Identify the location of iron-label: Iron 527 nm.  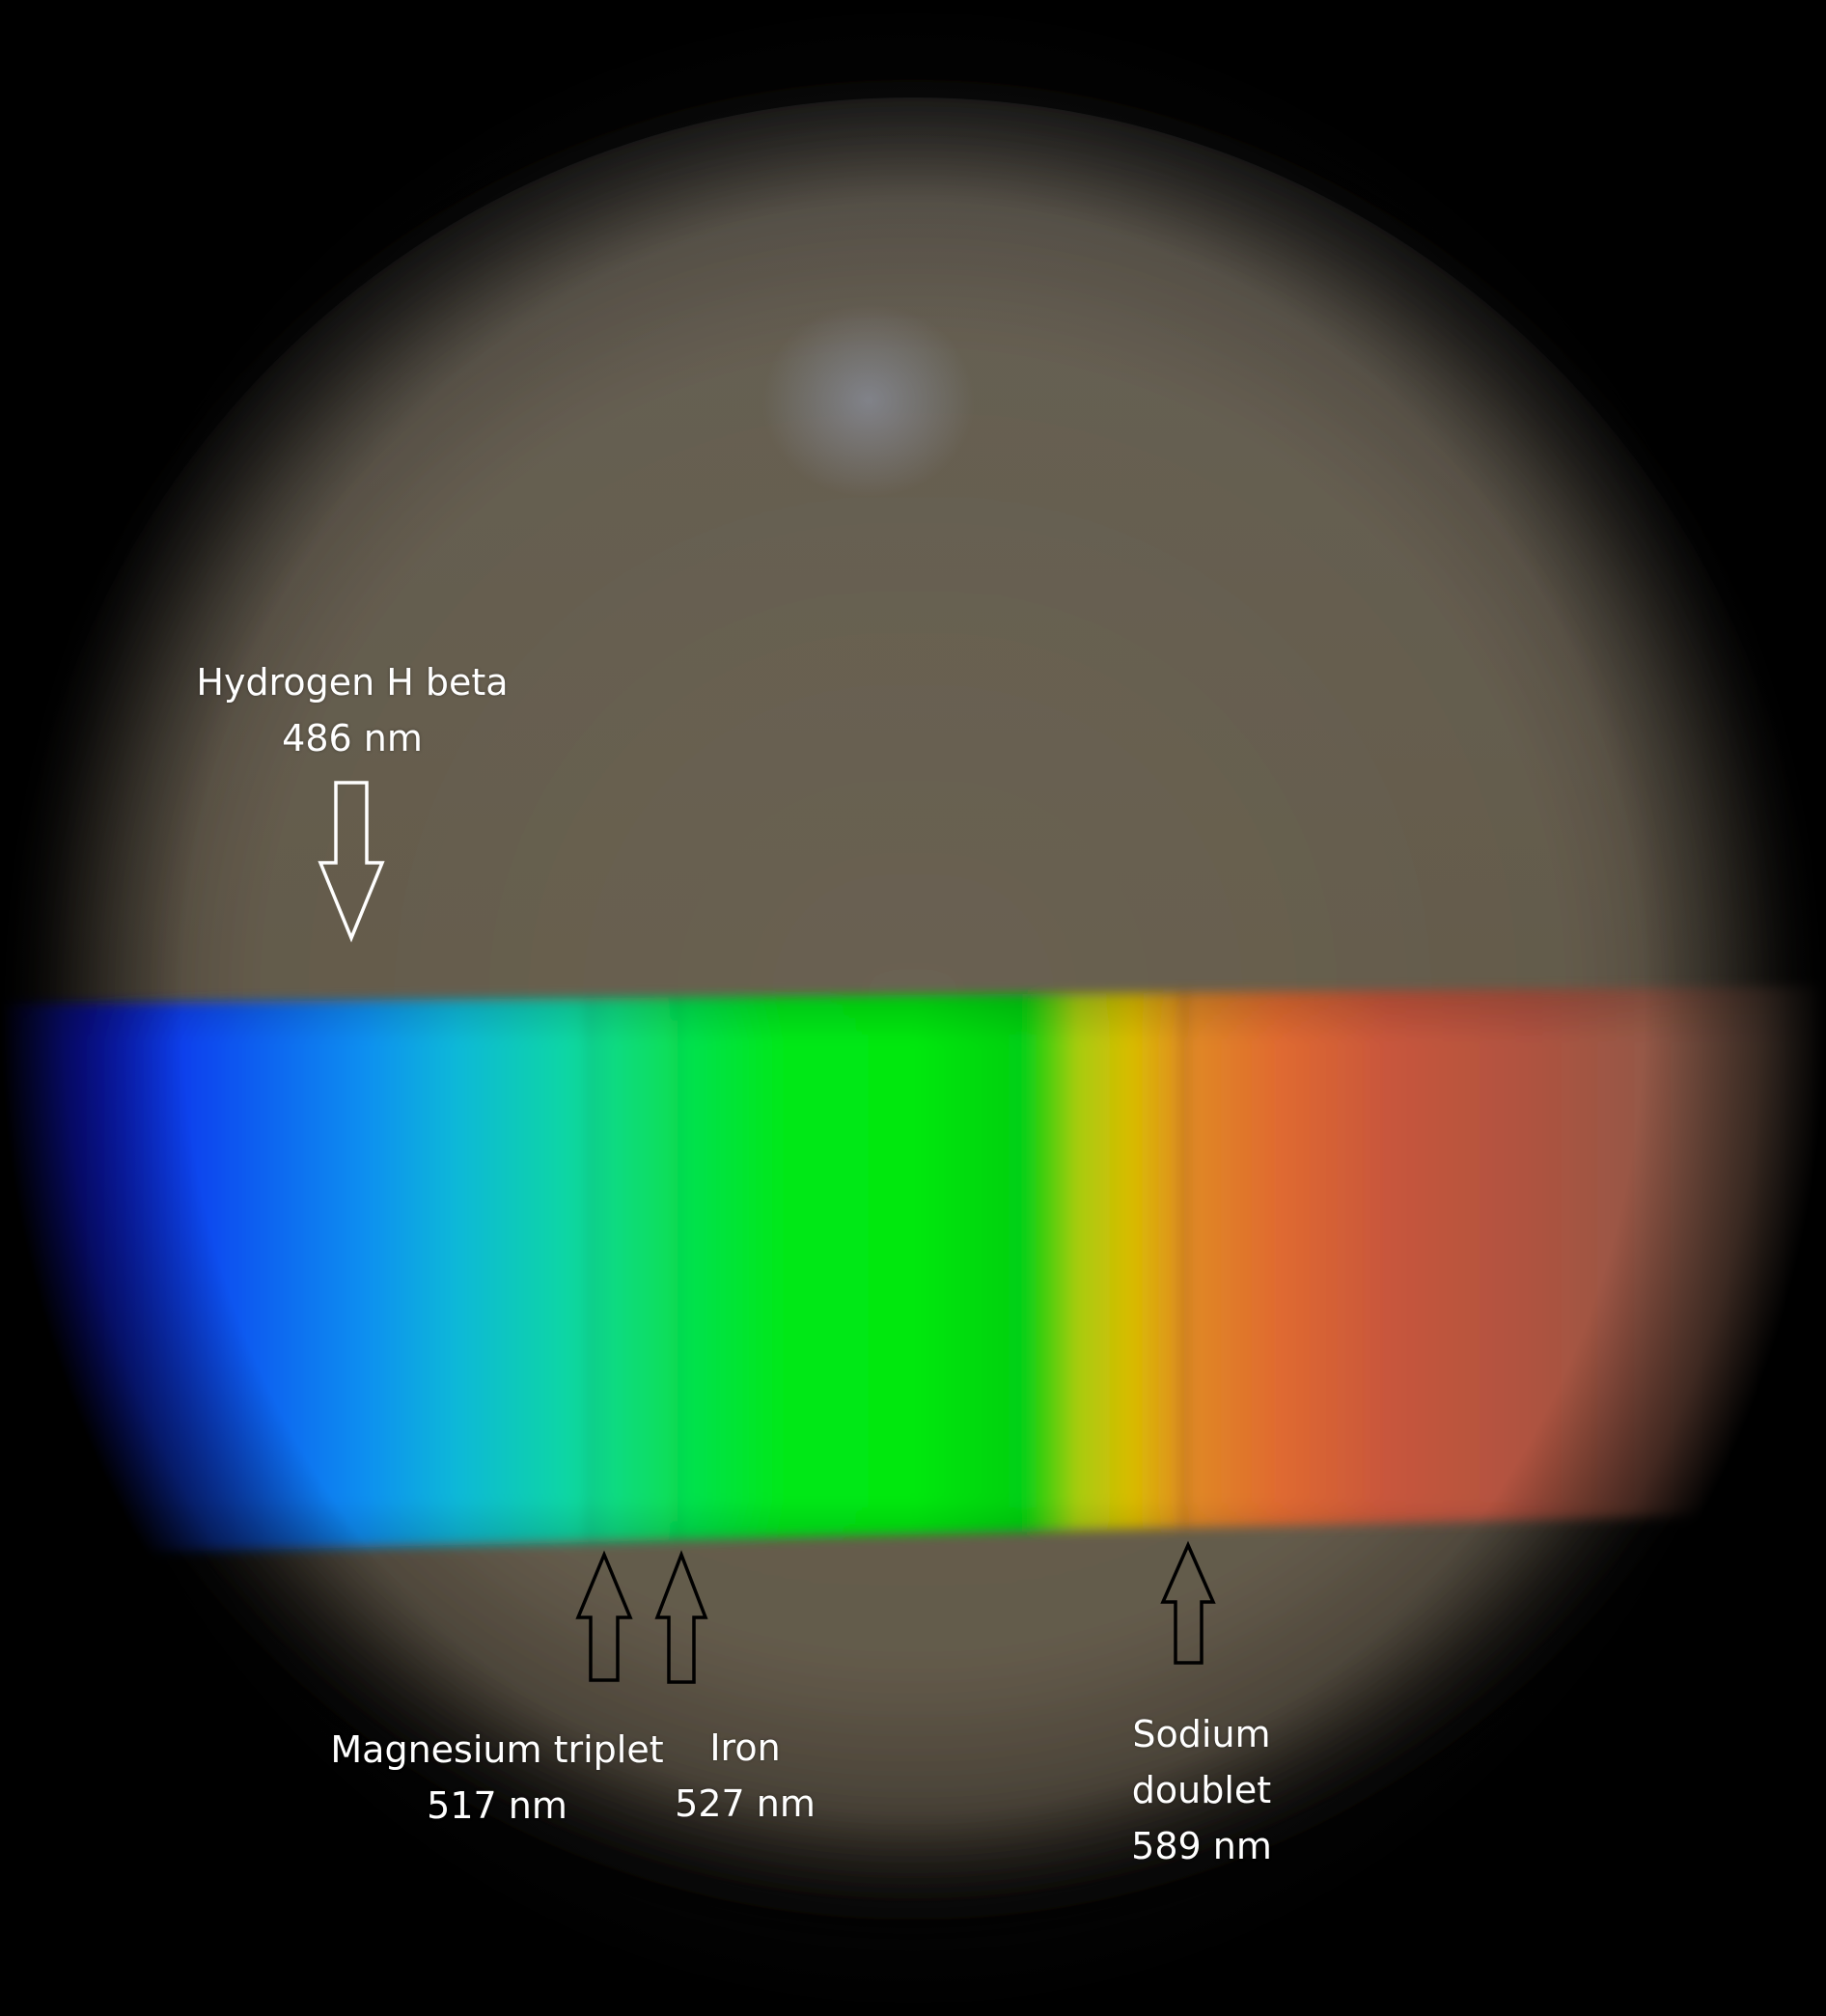
(745, 1776).